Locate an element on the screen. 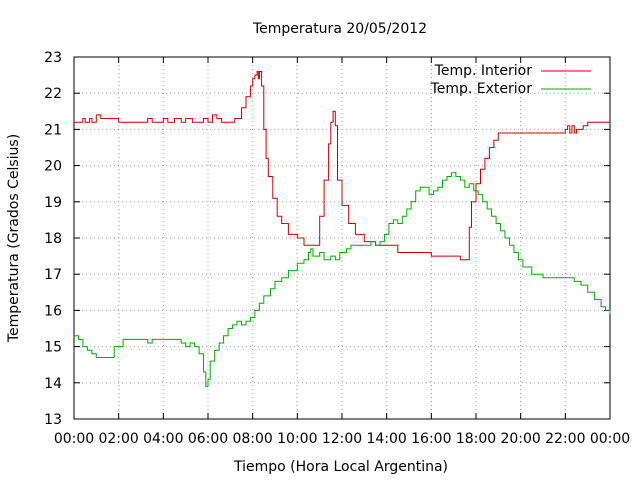  x-tick-label: 04:00 is located at coordinates (163, 439).